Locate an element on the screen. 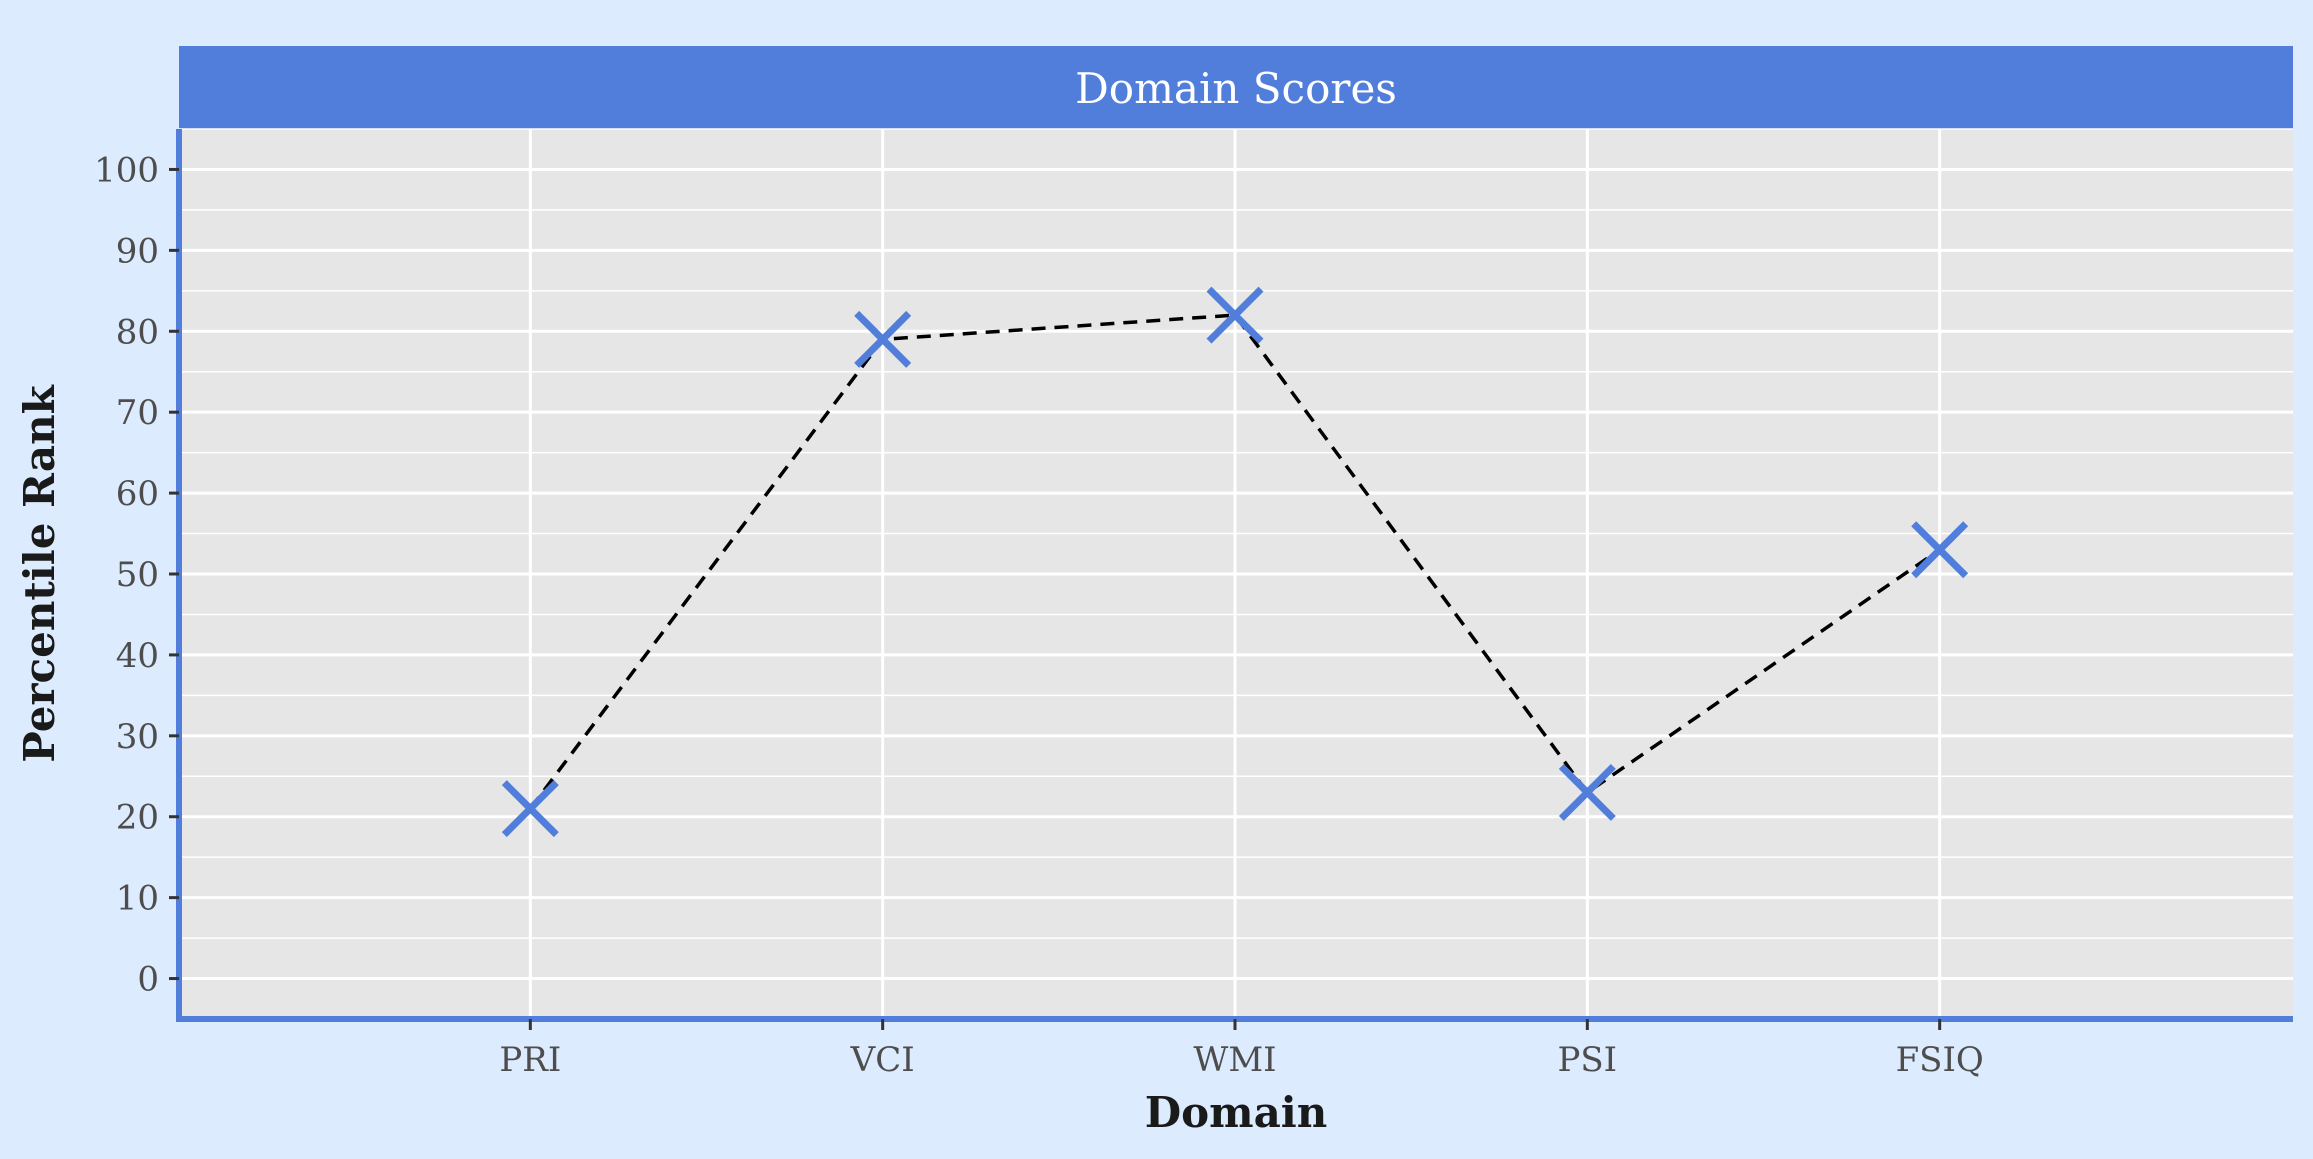 Image resolution: width=2313 pixels, height=1159 pixels. x-tick-label: VCI is located at coordinates (882, 1060).